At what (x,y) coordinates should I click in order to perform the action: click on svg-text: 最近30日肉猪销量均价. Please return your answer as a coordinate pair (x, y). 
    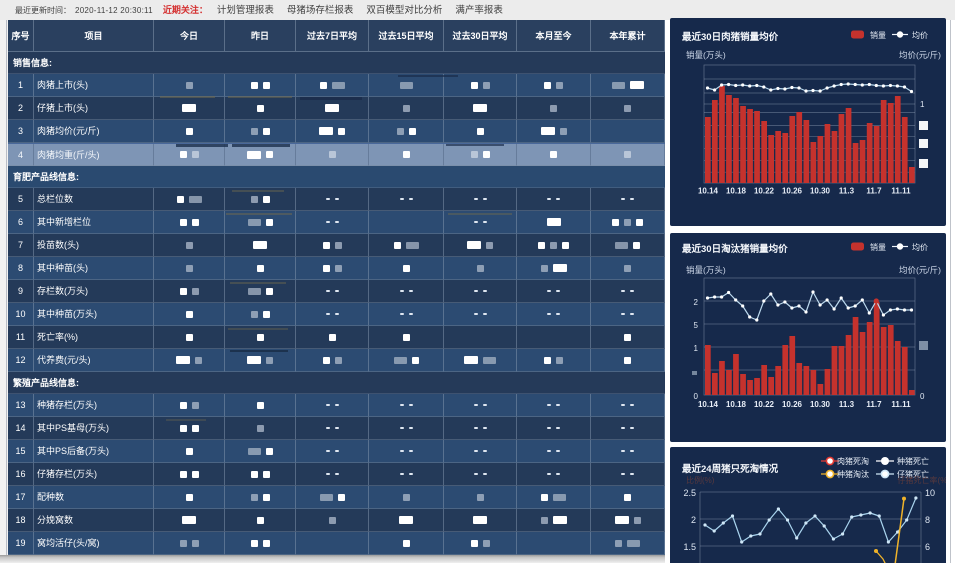
    Looking at the image, I should click on (730, 37).